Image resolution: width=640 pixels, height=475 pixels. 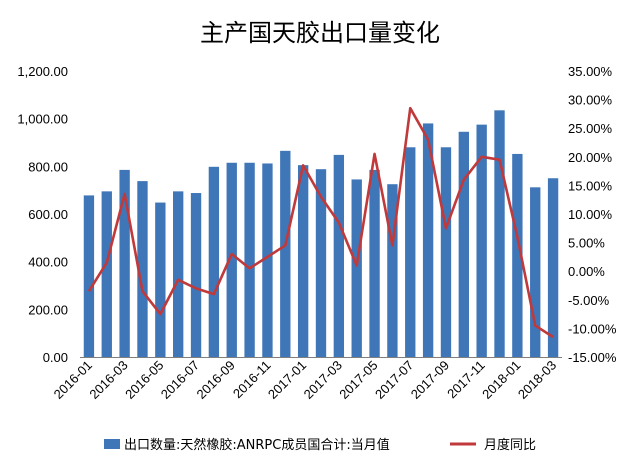 What do you see at coordinates (590, 100) in the screenshot?
I see `right-tick-label: 30.00%` at bounding box center [590, 100].